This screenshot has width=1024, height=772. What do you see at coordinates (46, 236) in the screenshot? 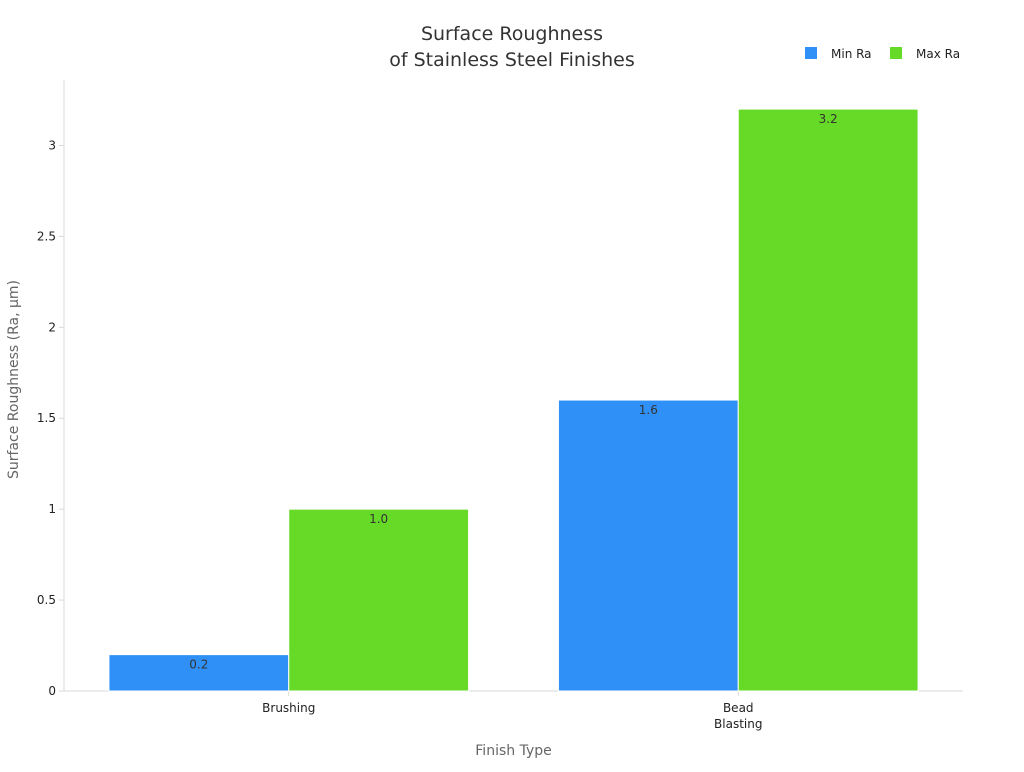
I see `y-tick-label: 2.5` at bounding box center [46, 236].